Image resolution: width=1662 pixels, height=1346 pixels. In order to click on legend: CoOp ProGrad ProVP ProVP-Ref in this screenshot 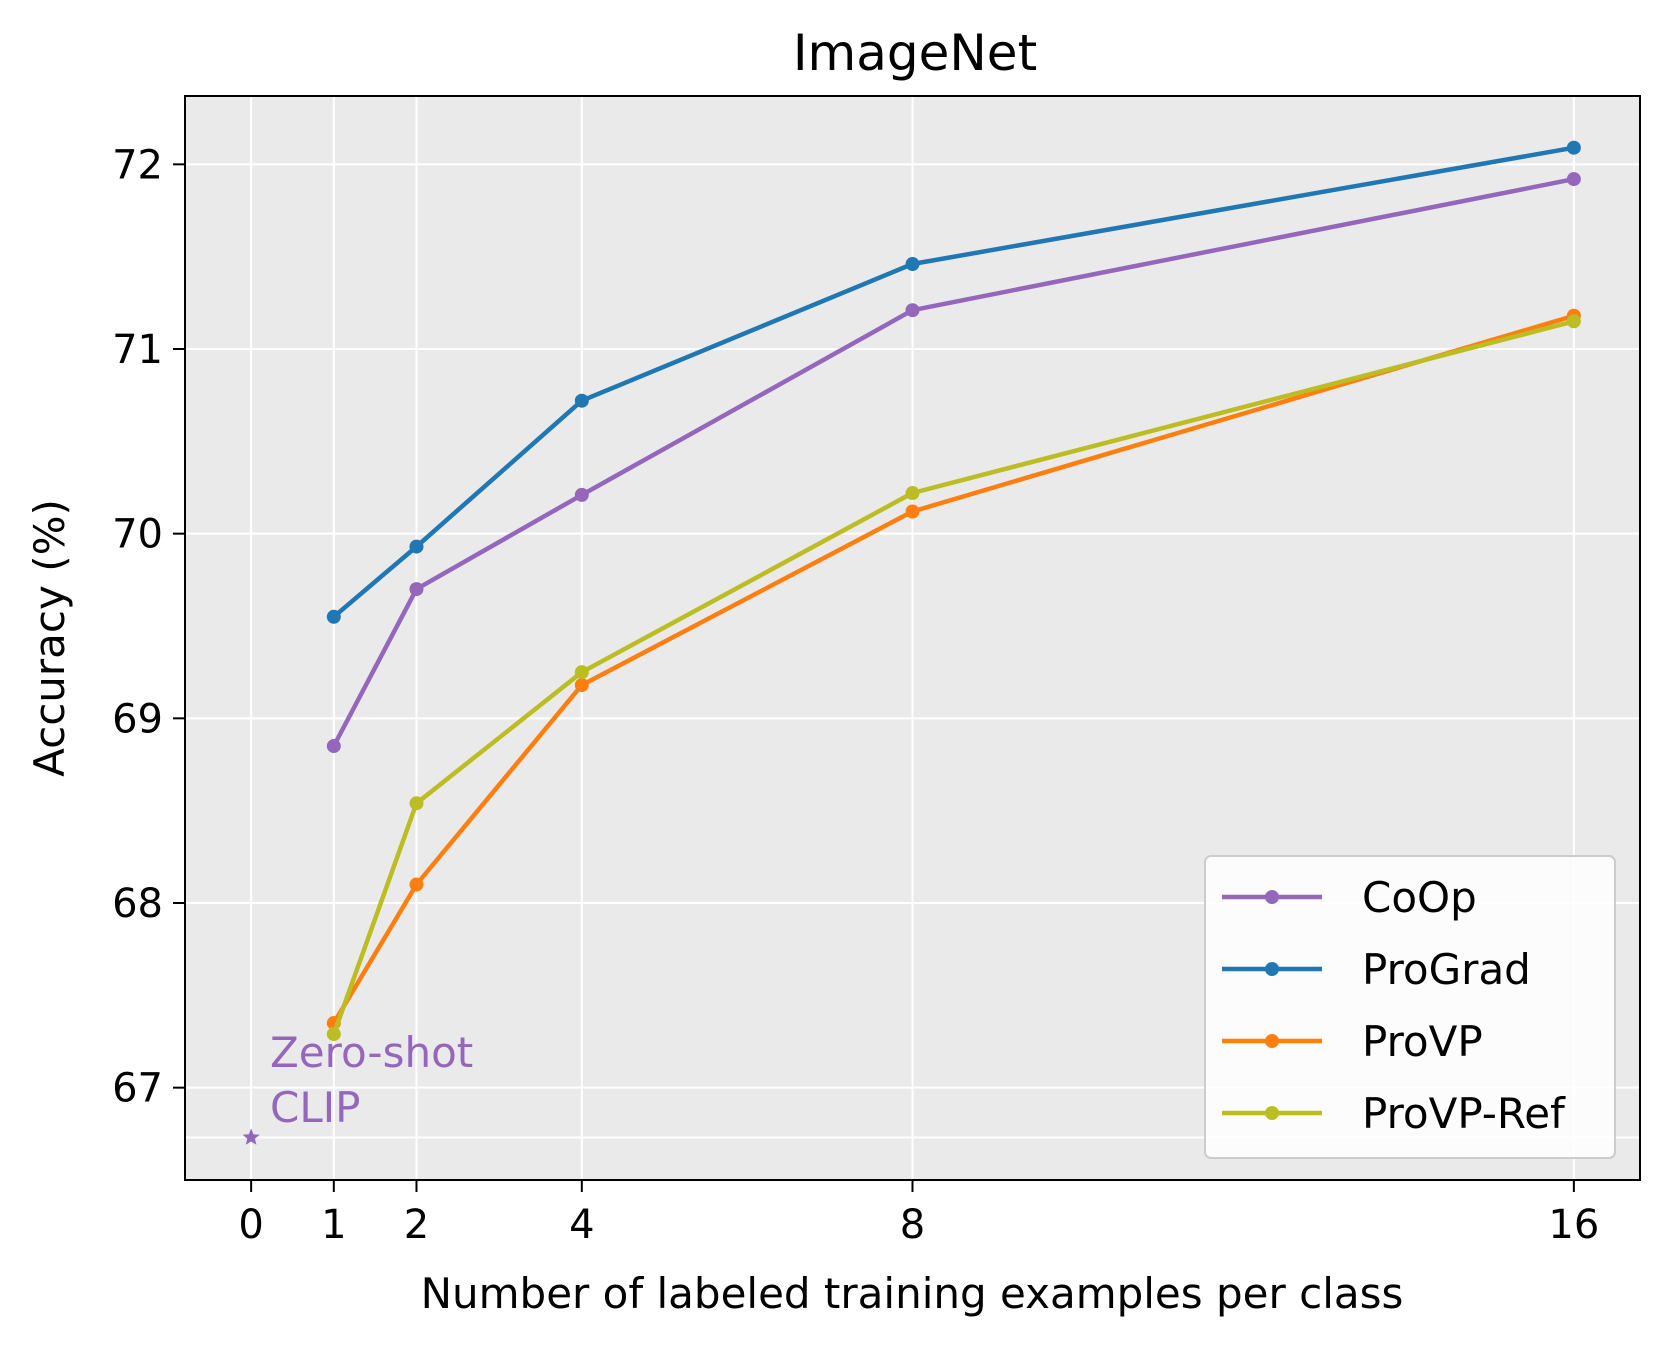, I will do `click(1410, 1007)`.